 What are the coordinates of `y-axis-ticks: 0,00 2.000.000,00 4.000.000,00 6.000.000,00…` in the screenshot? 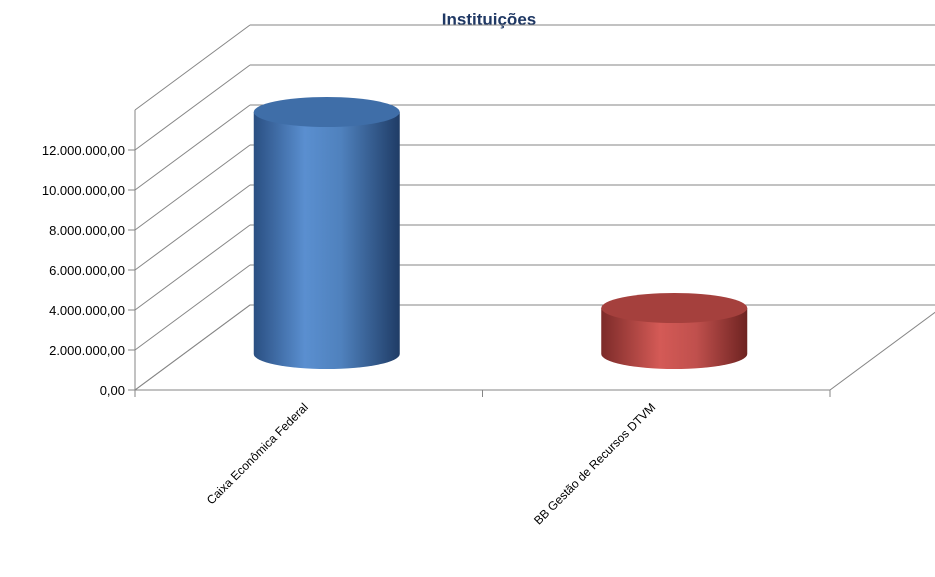 It's located at (88, 270).